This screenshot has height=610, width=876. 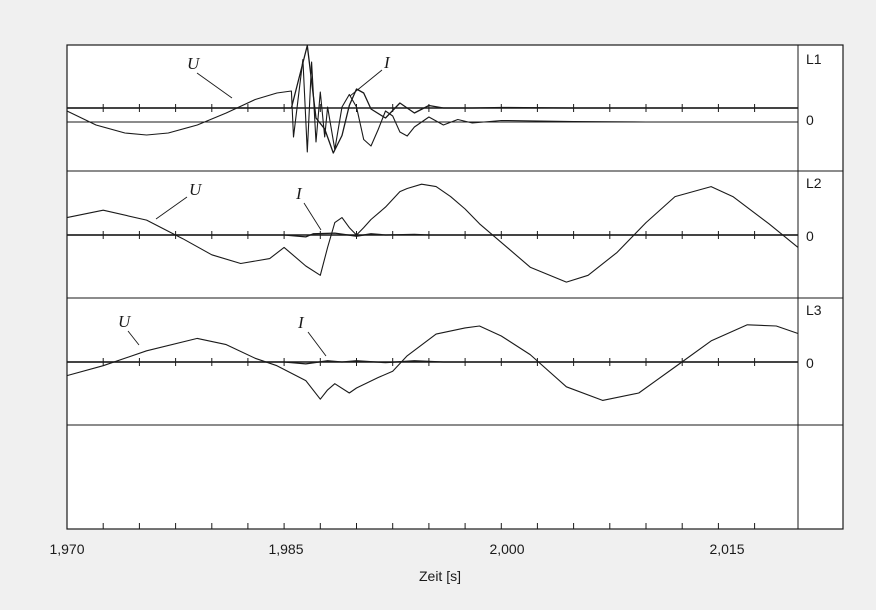 What do you see at coordinates (814, 183) in the screenshot?
I see `l2-phase-label: L2` at bounding box center [814, 183].